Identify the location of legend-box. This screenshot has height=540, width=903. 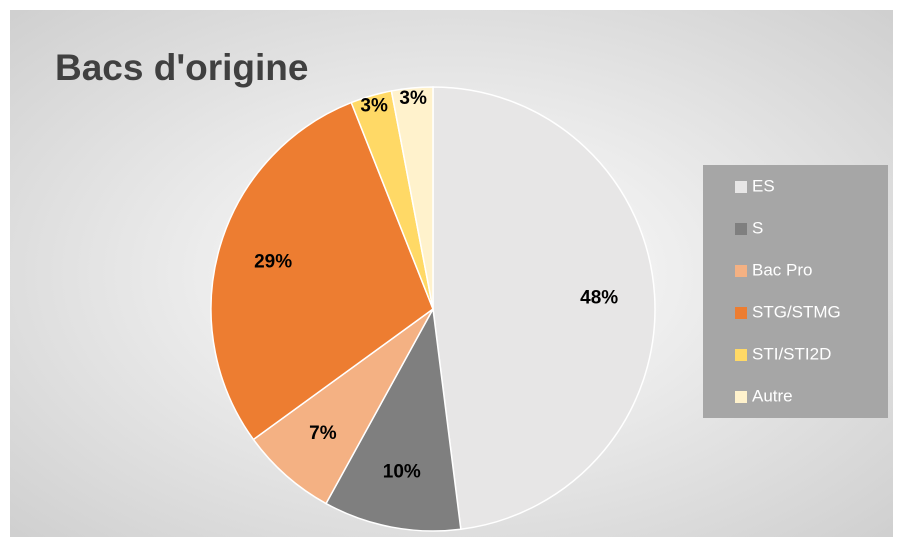
(795, 291).